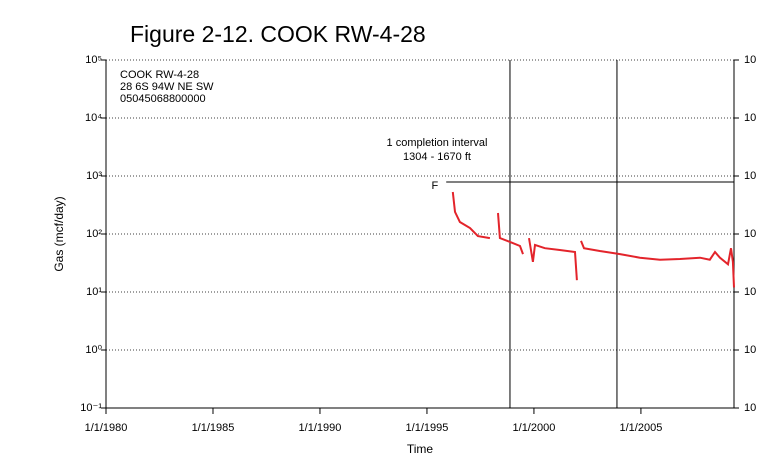 This screenshot has width=762, height=465. Describe the element at coordinates (437, 157) in the screenshot. I see `completion-note: 1304 - 1670 ft` at that location.